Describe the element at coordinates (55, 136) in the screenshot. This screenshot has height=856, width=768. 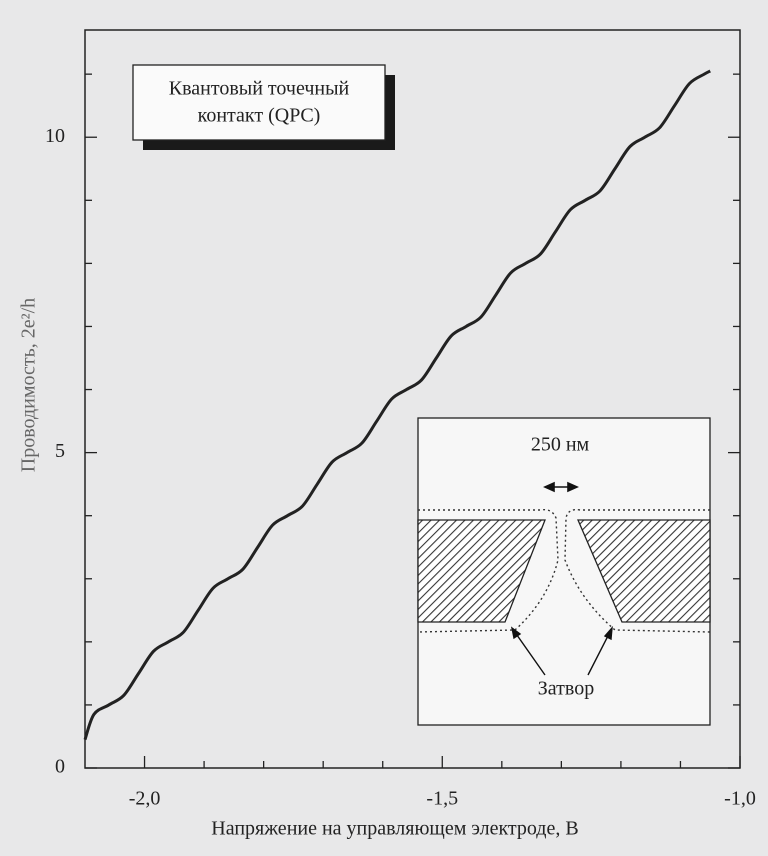
I see `y-tick-label: 10` at that location.